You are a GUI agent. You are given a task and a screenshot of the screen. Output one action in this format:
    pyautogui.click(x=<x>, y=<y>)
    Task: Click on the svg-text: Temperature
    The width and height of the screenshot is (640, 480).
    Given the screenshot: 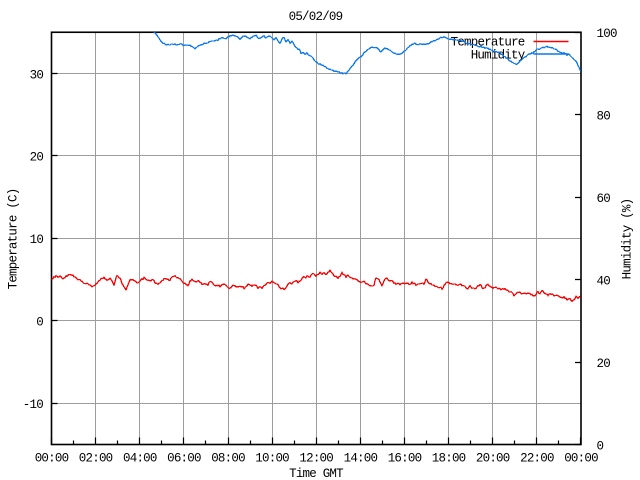 What is the action you would take?
    pyautogui.click(x=488, y=43)
    